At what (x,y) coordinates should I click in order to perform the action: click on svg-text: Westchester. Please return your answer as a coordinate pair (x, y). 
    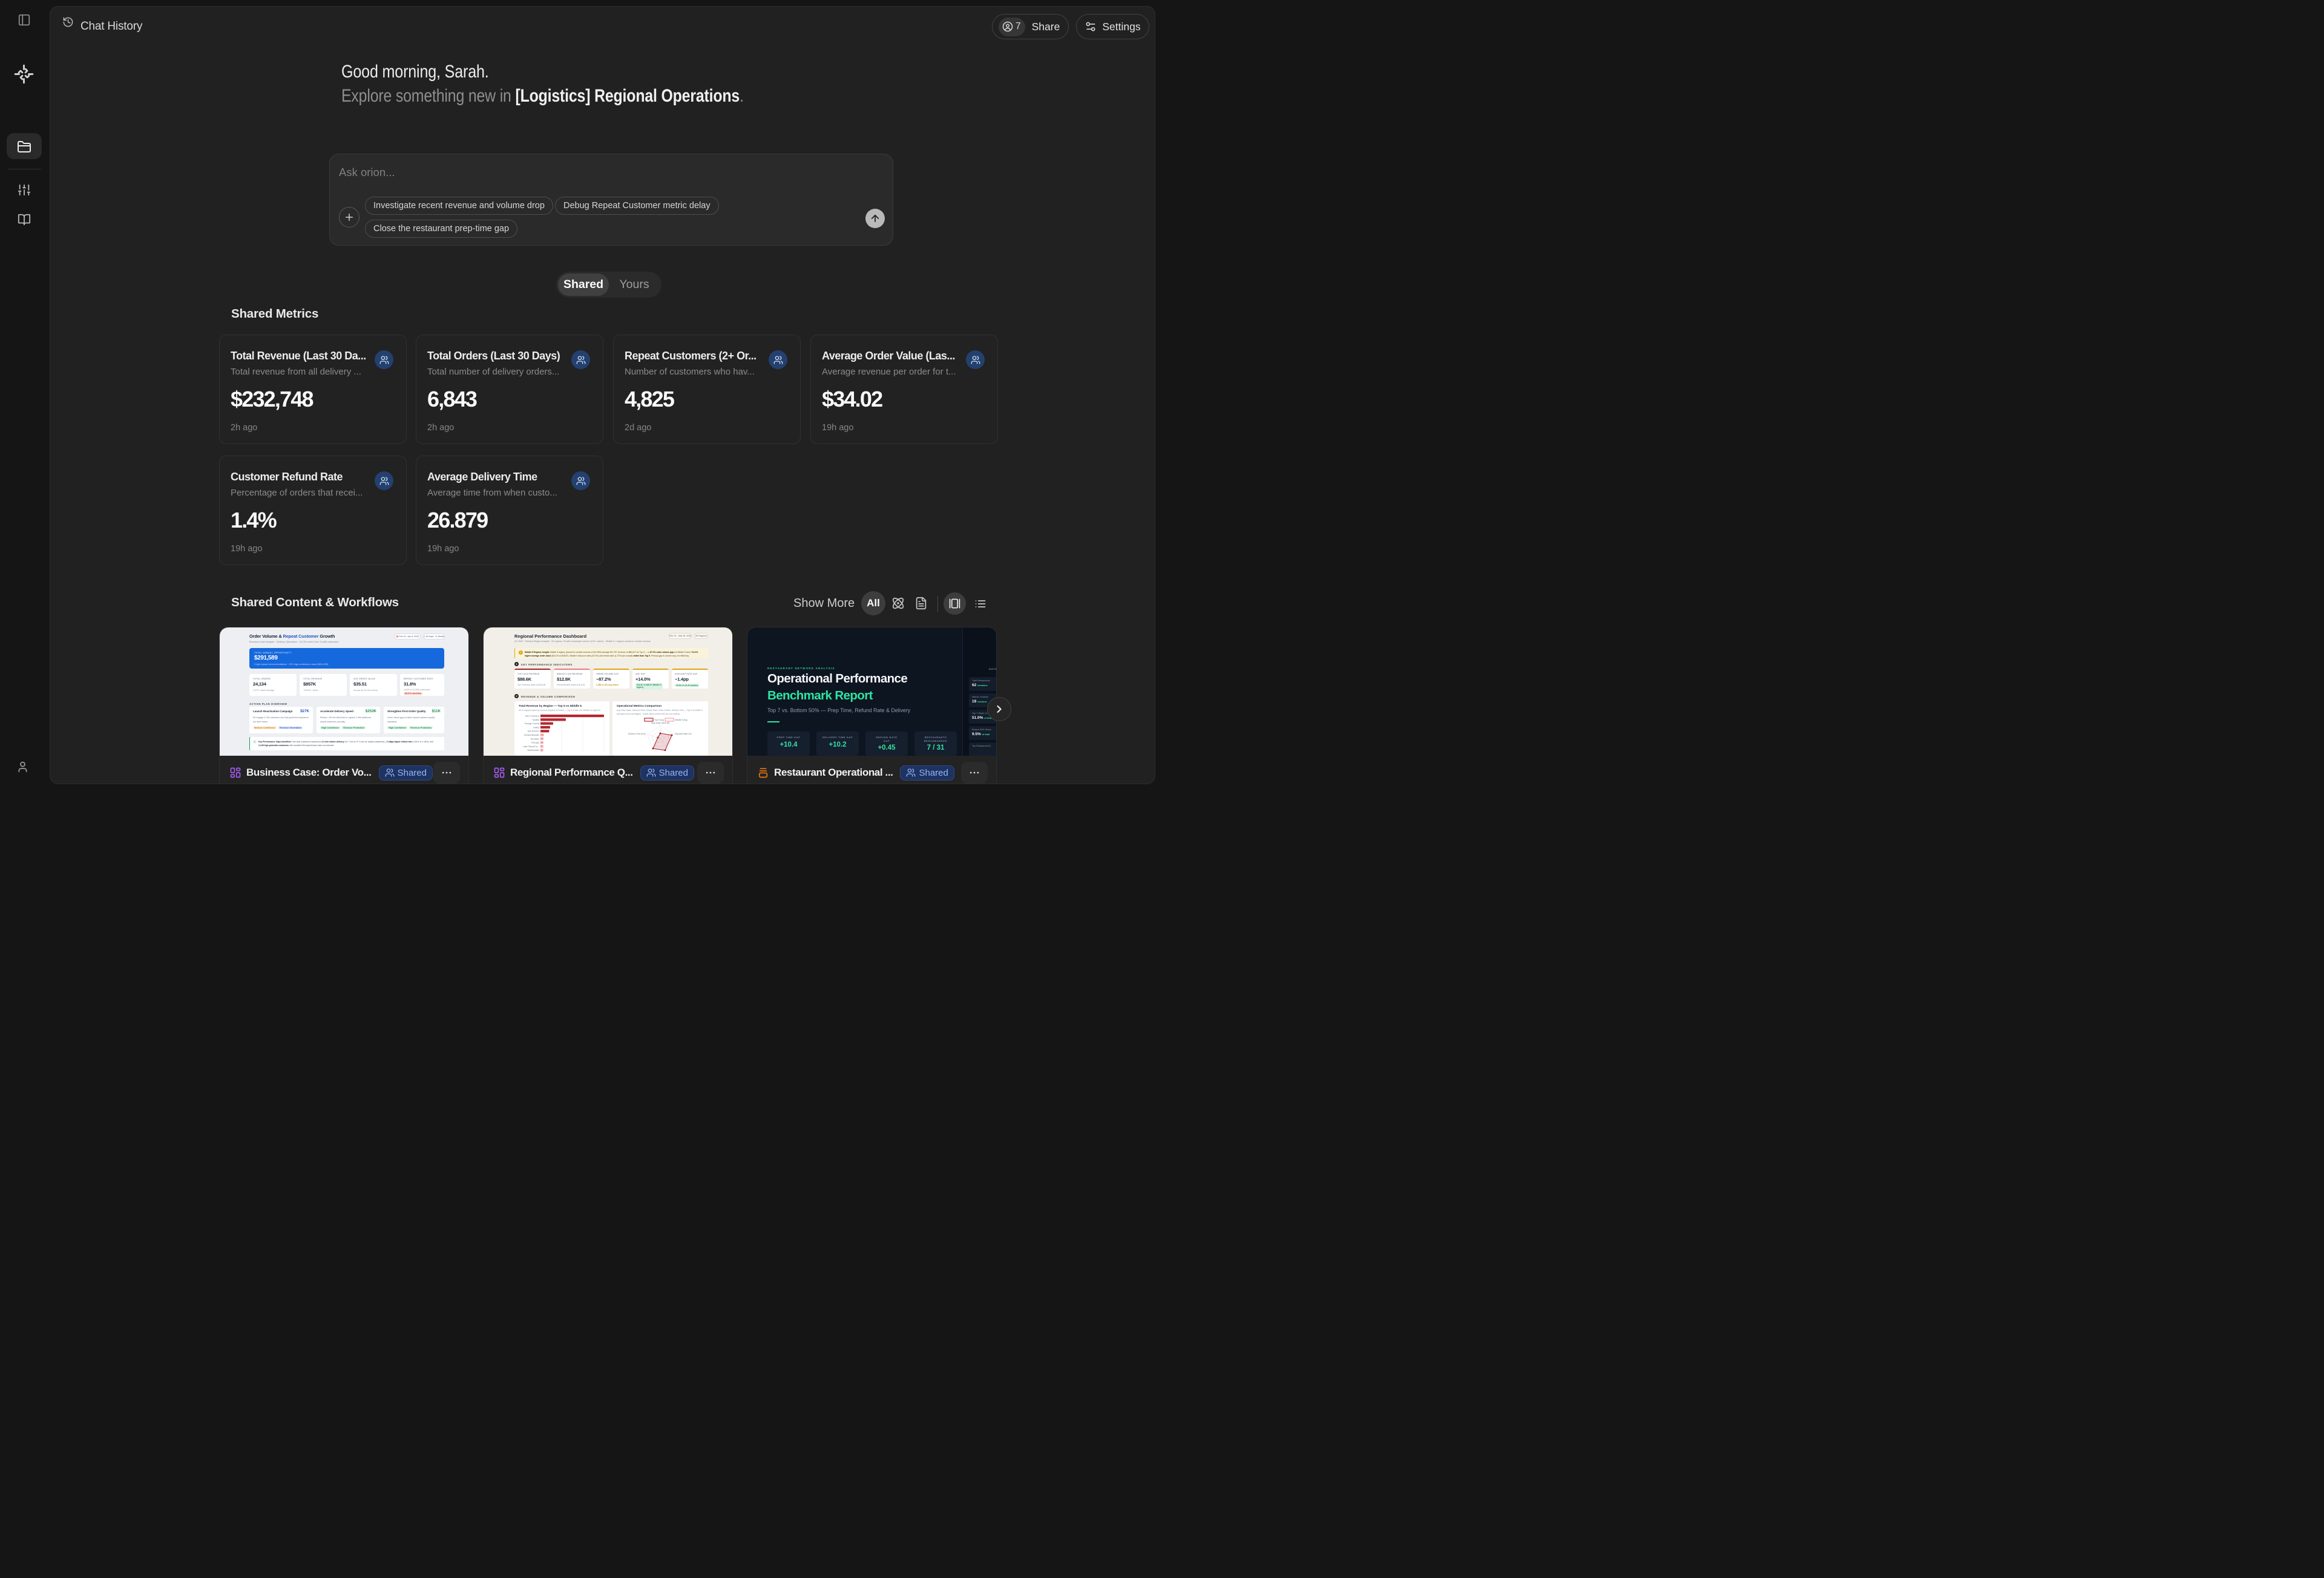
    Looking at the image, I should click on (533, 750).